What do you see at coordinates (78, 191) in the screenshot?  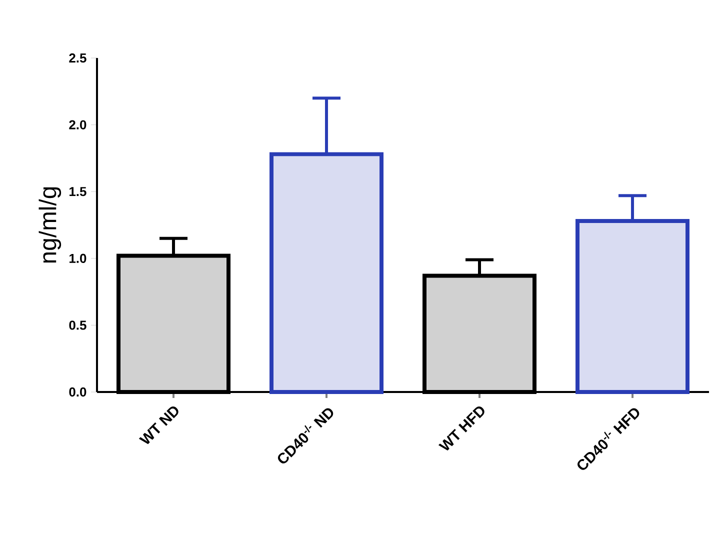 I see `y-tick-label: 1.5` at bounding box center [78, 191].